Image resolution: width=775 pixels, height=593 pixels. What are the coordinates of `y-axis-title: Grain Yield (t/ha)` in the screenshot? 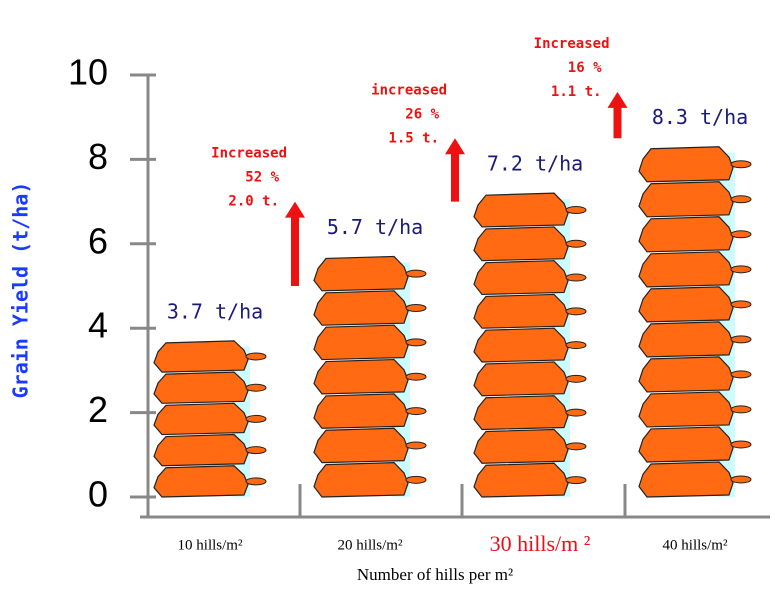 It's located at (21, 290).